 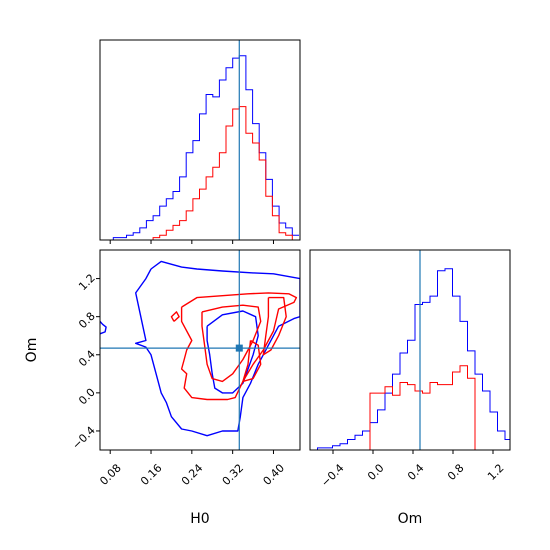 I want to click on om-xtick-label: 1.2, so click(x=496, y=472).